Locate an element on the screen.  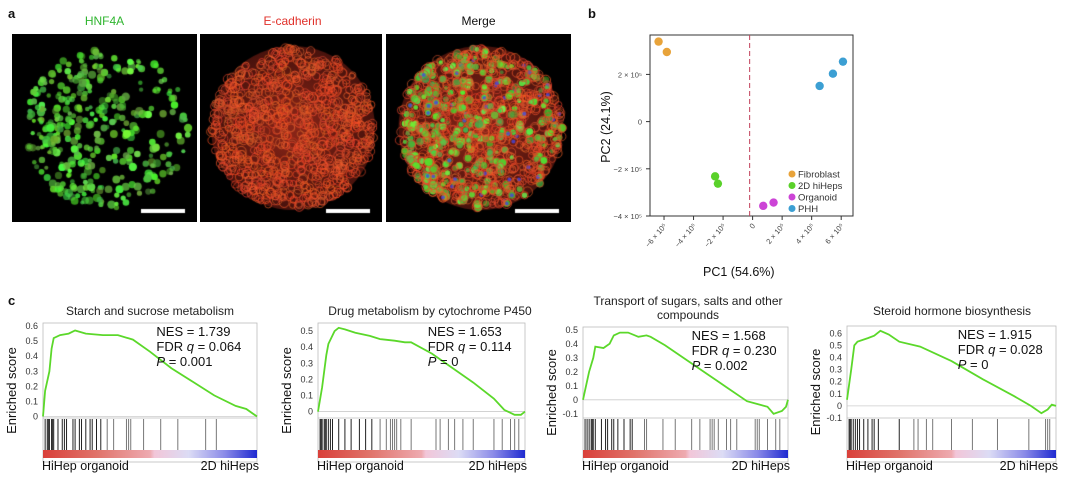
pca-x-tick-label: 0 is located at coordinates (753, 226).